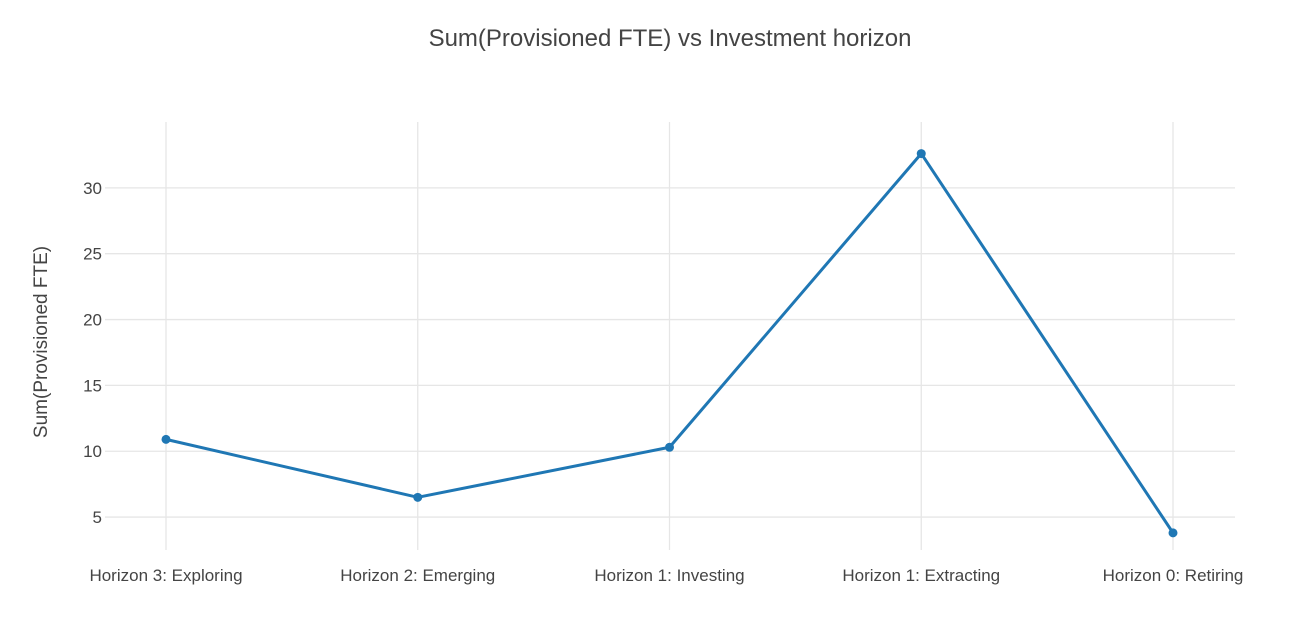 The height and width of the screenshot is (632, 1302). I want to click on y-tick-label: 30, so click(92, 188).